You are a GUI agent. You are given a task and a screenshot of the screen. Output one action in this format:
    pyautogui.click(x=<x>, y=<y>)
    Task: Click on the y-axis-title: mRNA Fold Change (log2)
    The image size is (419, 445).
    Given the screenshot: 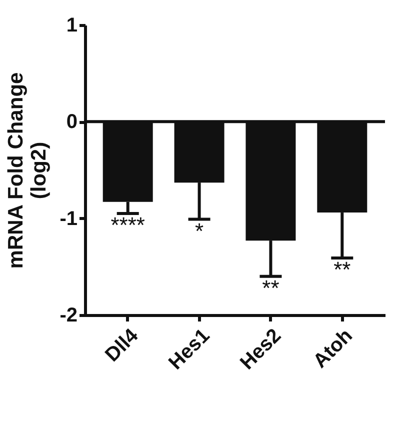 What is the action you would take?
    pyautogui.click(x=27, y=170)
    